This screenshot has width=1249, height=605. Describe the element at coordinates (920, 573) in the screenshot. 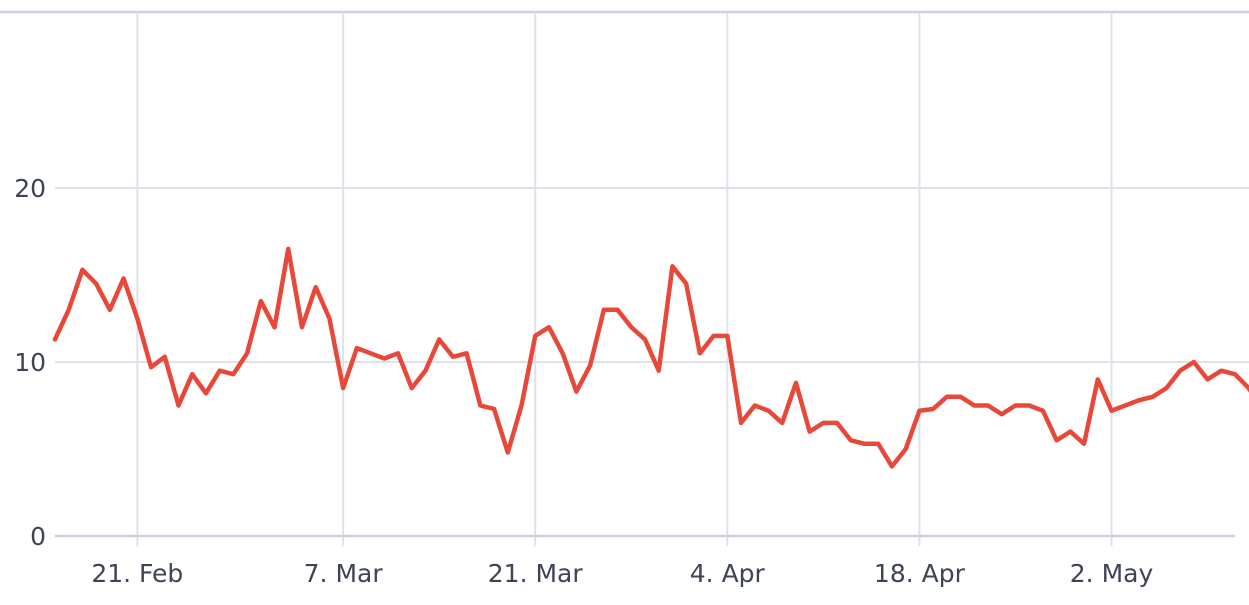

I see `x-tick-label: 18. Apr` at that location.